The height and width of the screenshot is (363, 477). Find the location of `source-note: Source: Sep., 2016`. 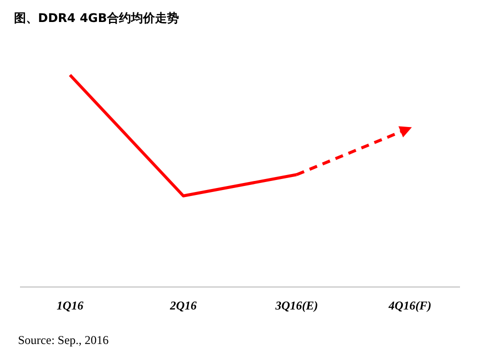

source-note: Source: Sep., 2016 is located at coordinates (63, 340).